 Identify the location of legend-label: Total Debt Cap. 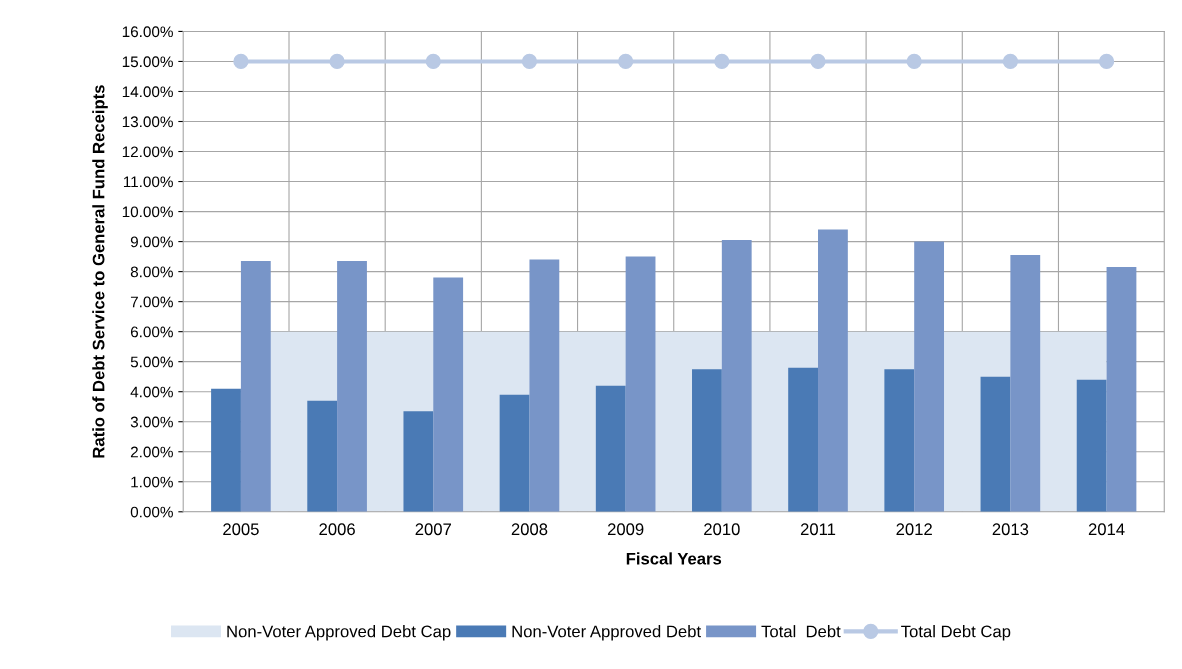
(956, 633).